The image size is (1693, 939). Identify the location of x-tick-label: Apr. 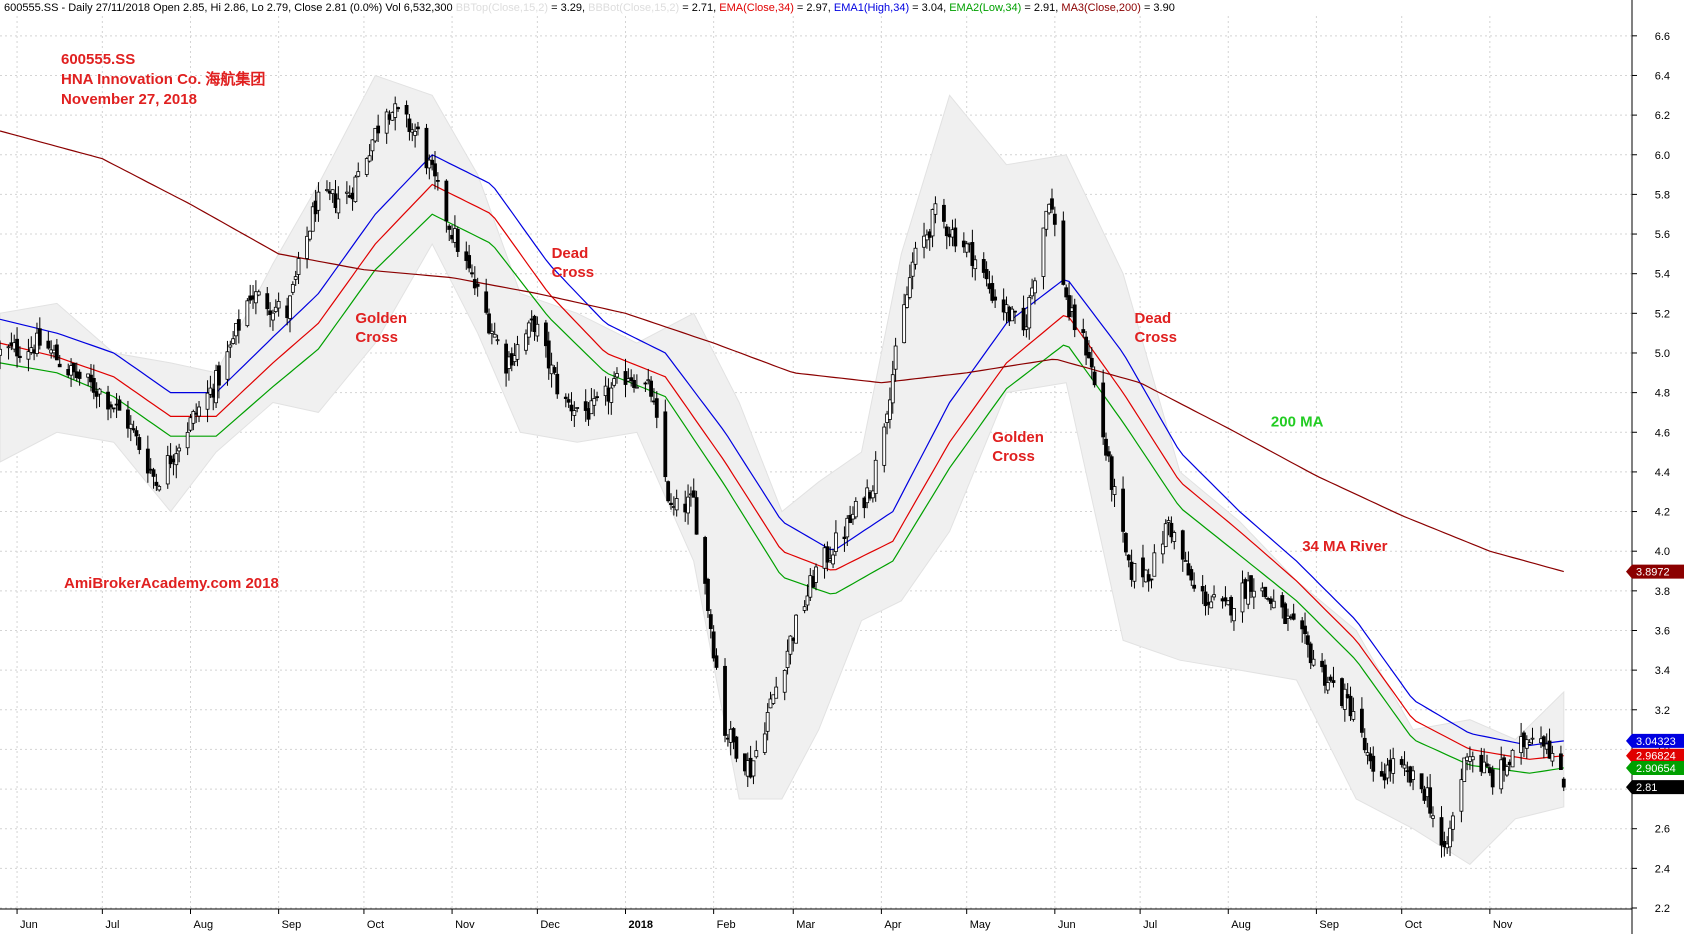
(892, 925).